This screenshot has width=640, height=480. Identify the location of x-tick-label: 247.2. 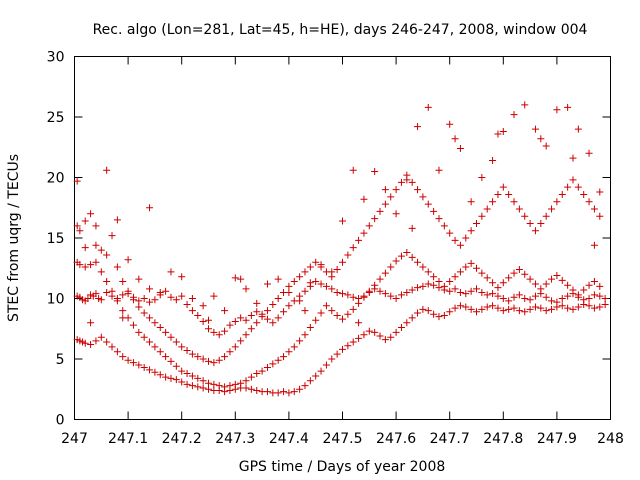
(182, 439).